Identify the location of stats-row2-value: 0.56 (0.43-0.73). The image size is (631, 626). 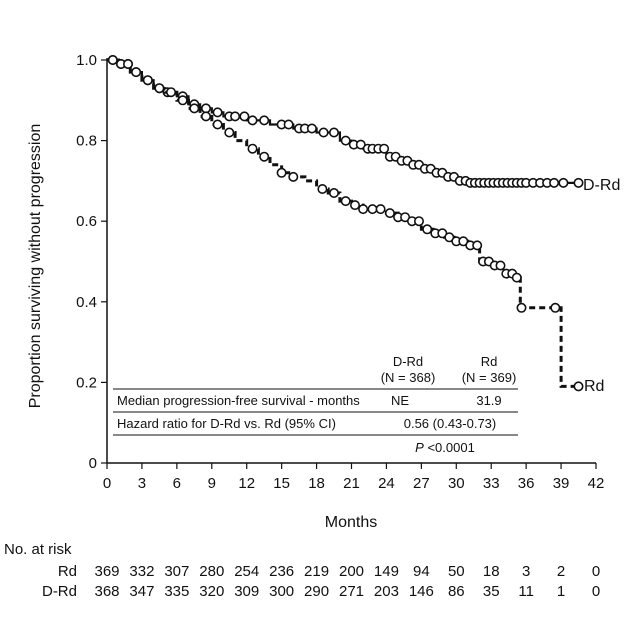
(450, 423).